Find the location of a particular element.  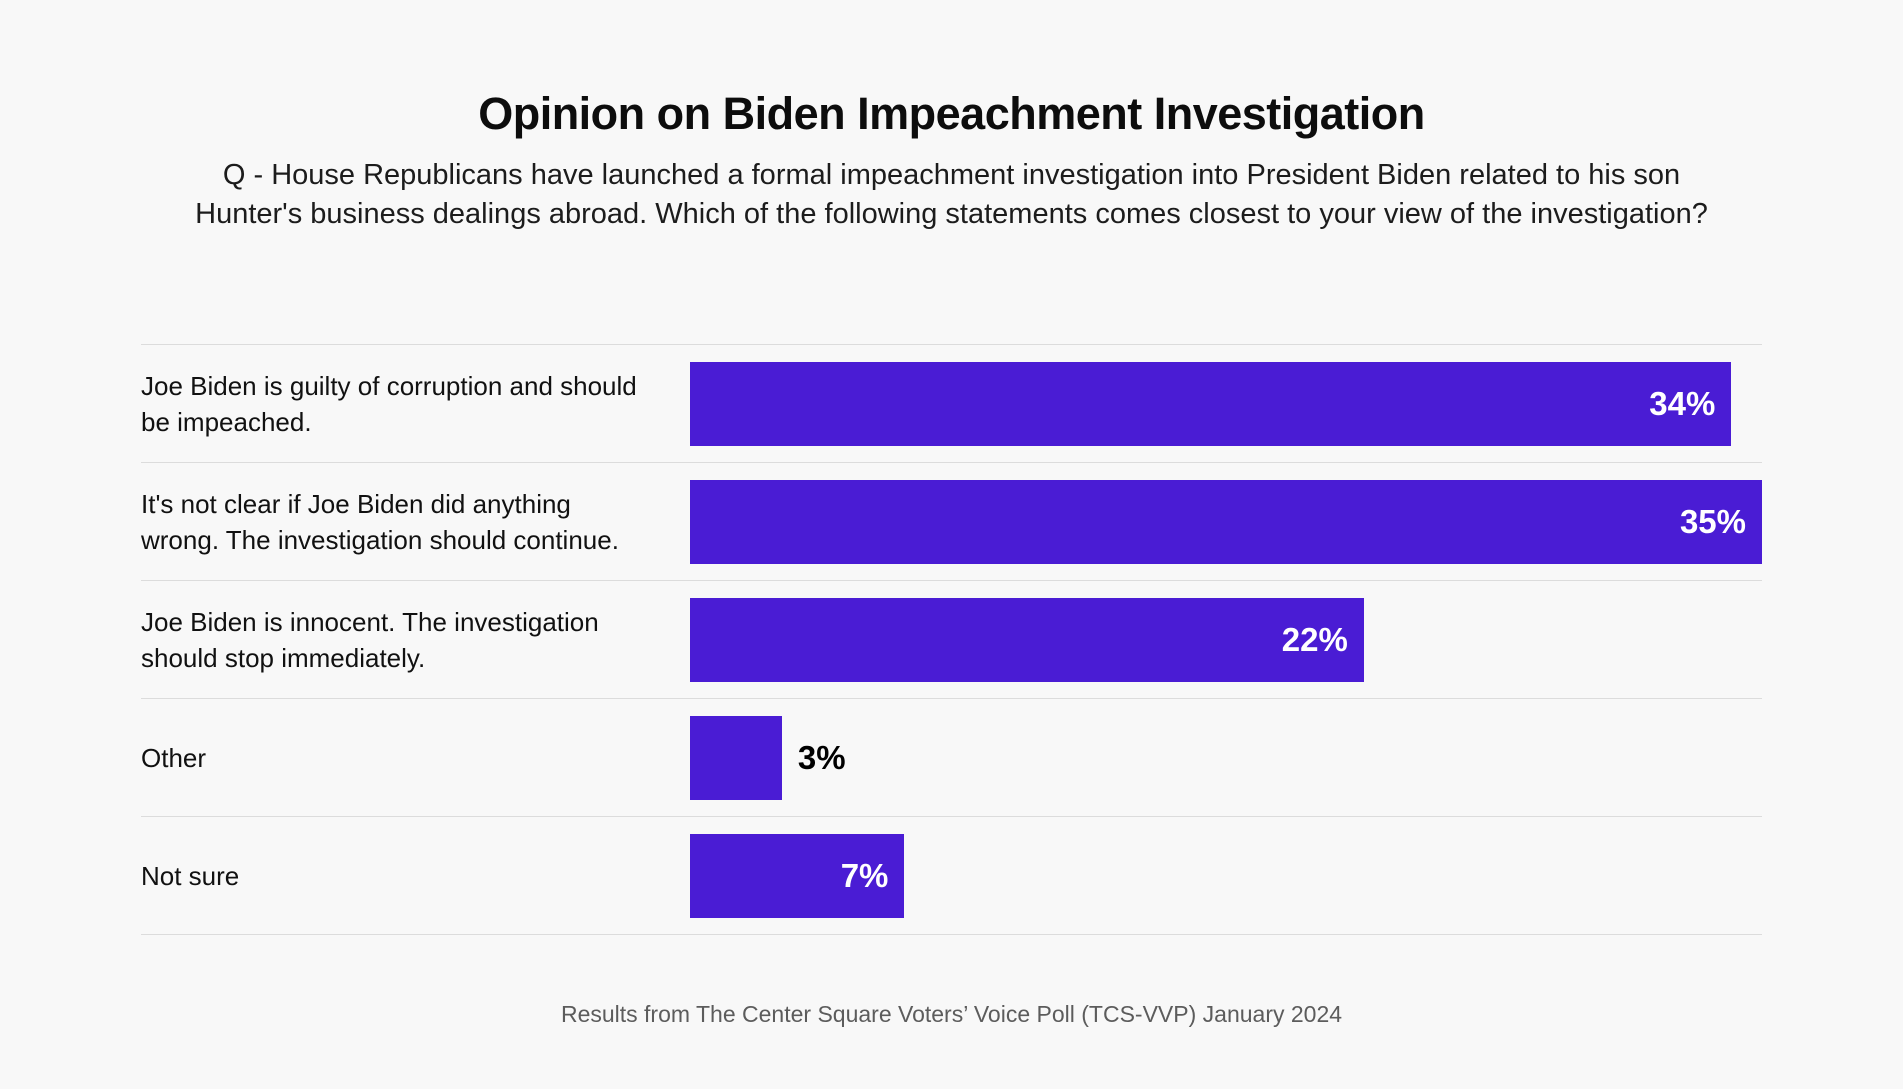

bar: 3% is located at coordinates (768, 757).